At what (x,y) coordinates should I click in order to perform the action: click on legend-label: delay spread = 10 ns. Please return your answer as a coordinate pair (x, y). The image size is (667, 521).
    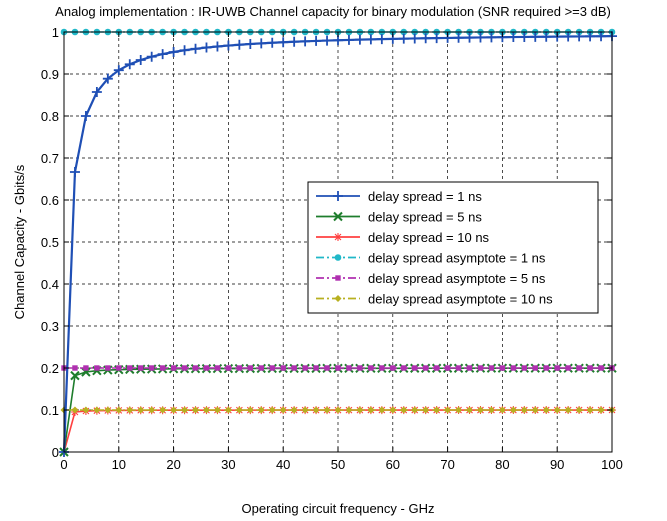
    Looking at the image, I should click on (429, 237).